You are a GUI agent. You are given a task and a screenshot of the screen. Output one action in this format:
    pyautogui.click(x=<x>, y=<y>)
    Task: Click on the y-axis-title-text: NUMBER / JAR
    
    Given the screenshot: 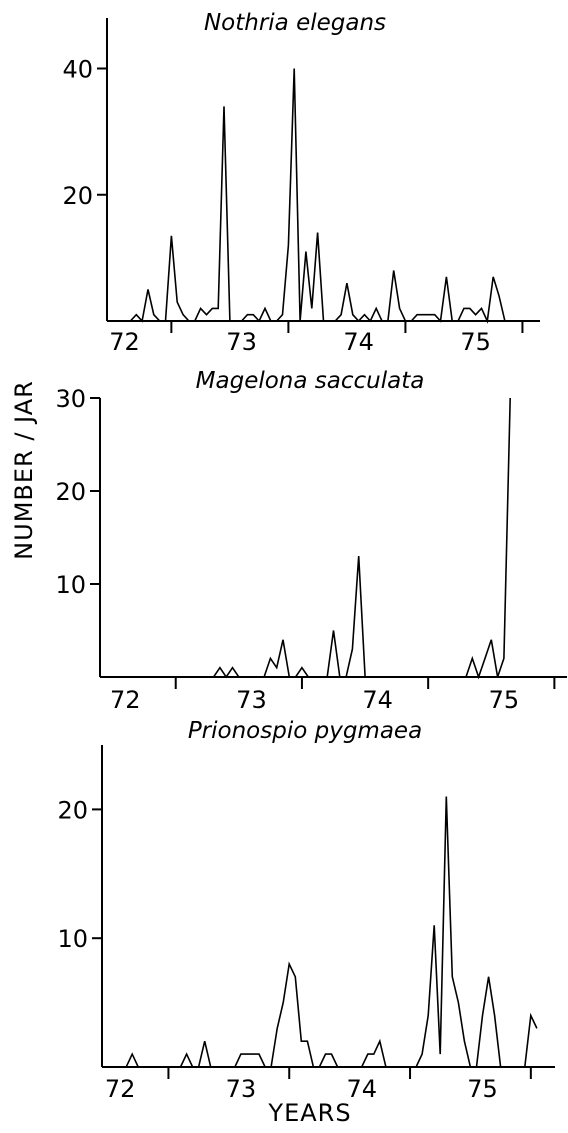 What is the action you would take?
    pyautogui.click(x=24, y=470)
    